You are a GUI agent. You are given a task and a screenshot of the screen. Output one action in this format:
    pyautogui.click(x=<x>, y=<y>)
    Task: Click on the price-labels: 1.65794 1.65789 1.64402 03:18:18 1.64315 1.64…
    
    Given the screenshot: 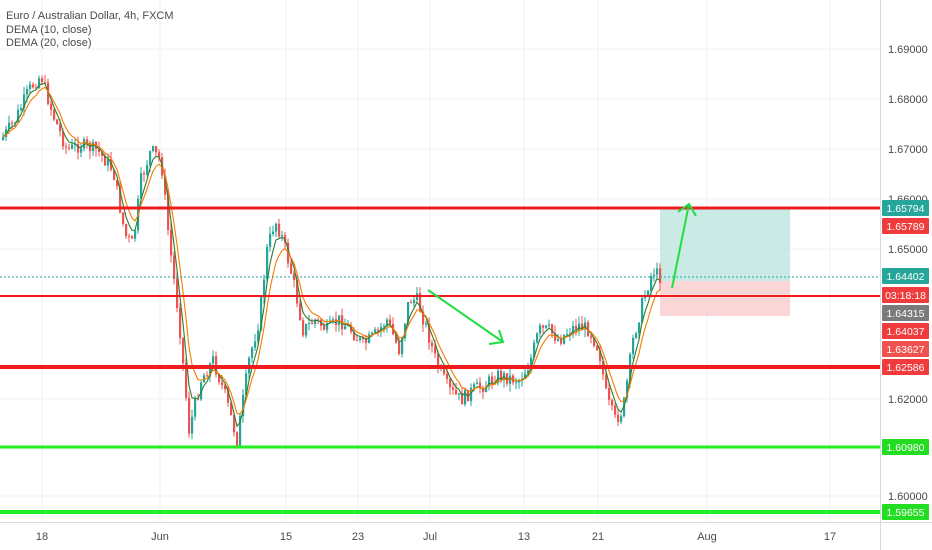 What is the action you would take?
    pyautogui.click(x=905, y=360)
    